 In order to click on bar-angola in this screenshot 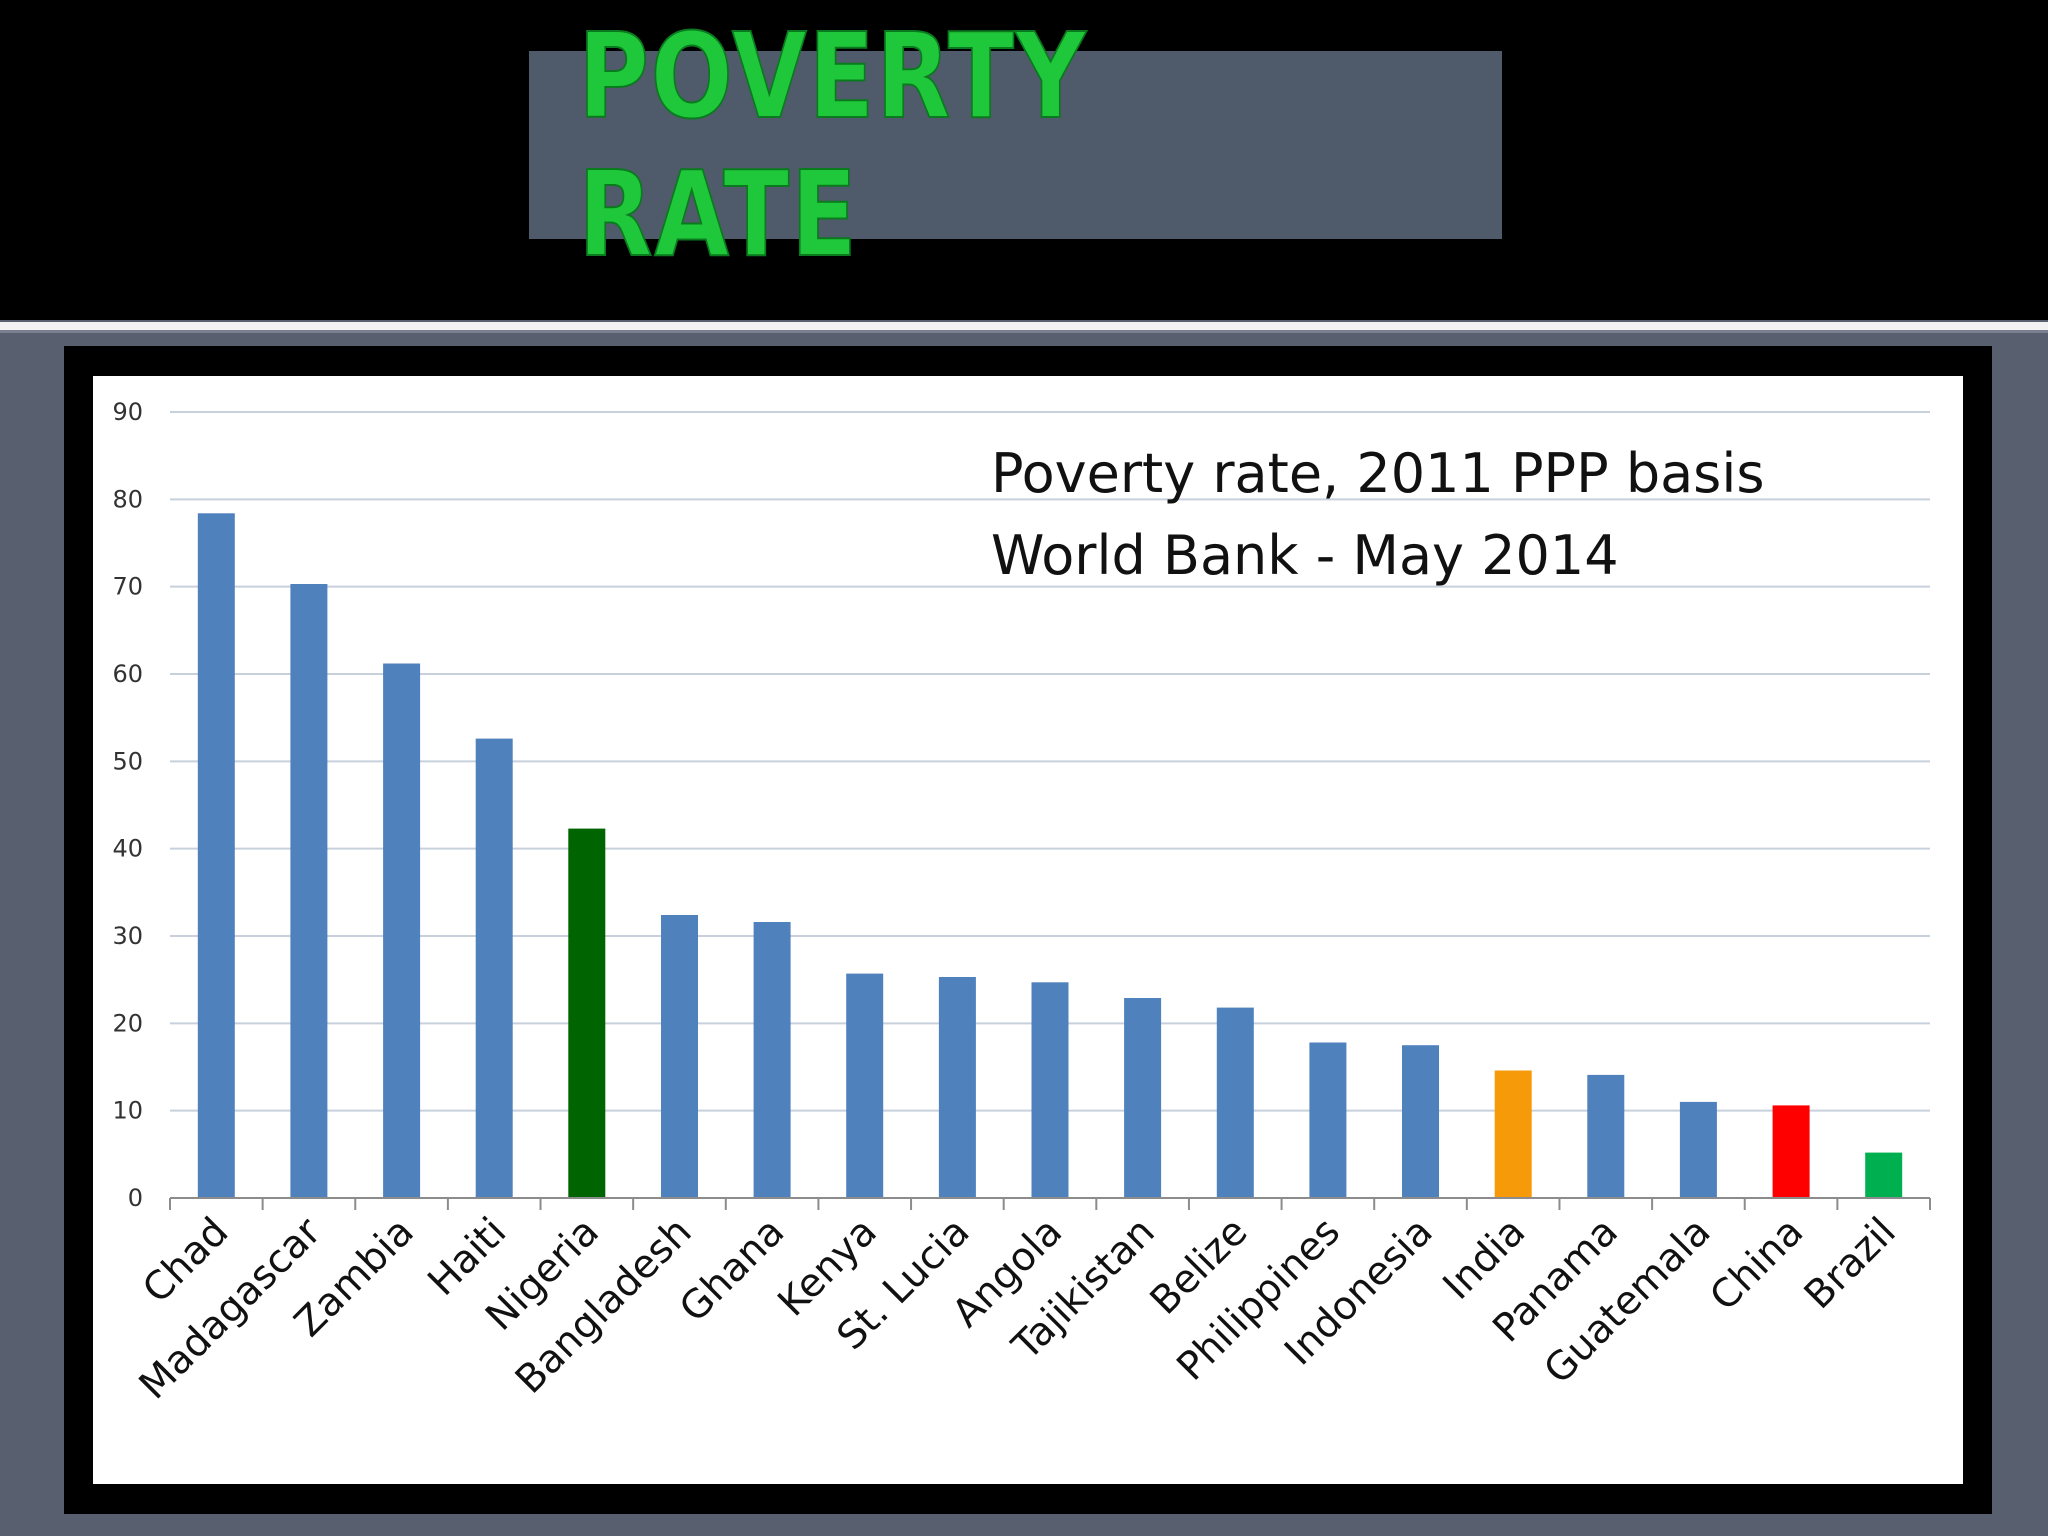, I will do `click(1050, 1090)`.